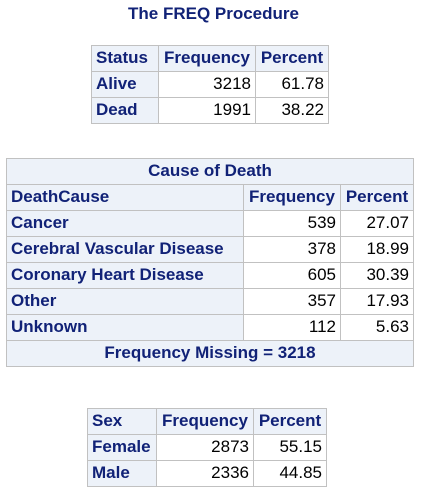 The height and width of the screenshot is (500, 427). I want to click on table-row: Cerebral Vascular Disease 378 18.99, so click(210, 249).